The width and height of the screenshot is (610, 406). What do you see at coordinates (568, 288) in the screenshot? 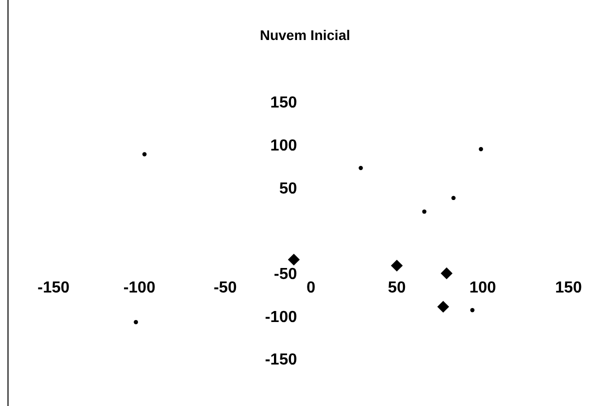
I see `x-tick-label: 150` at bounding box center [568, 288].